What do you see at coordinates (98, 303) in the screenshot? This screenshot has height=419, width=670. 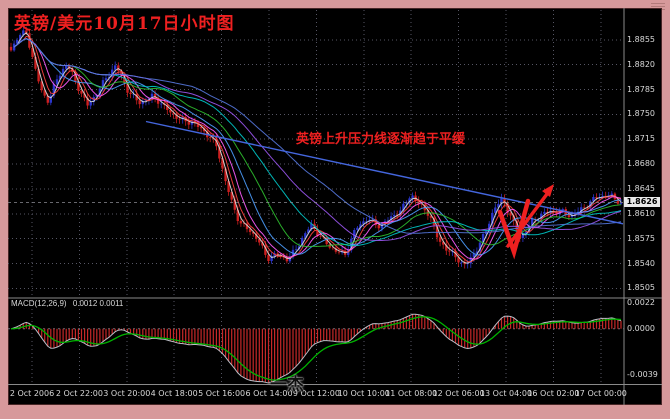 I see `macd-values: 0.0012 0.0011` at bounding box center [98, 303].